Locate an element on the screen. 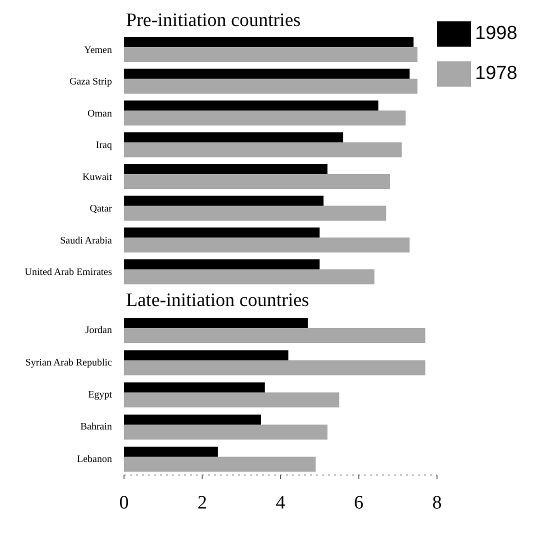 The width and height of the screenshot is (547, 558). y-tick-label: Yemen is located at coordinates (98, 50).